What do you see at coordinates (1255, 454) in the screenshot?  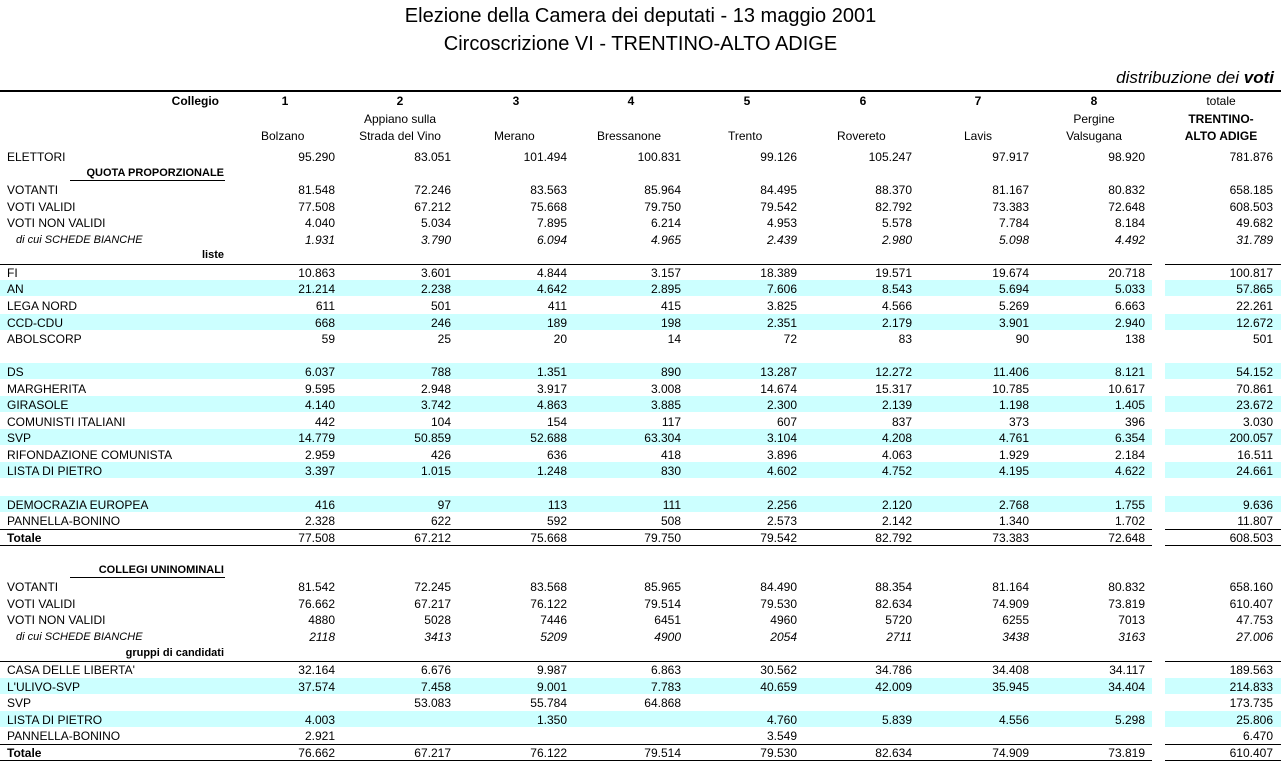 I see `value-cell: 16.511` at bounding box center [1255, 454].